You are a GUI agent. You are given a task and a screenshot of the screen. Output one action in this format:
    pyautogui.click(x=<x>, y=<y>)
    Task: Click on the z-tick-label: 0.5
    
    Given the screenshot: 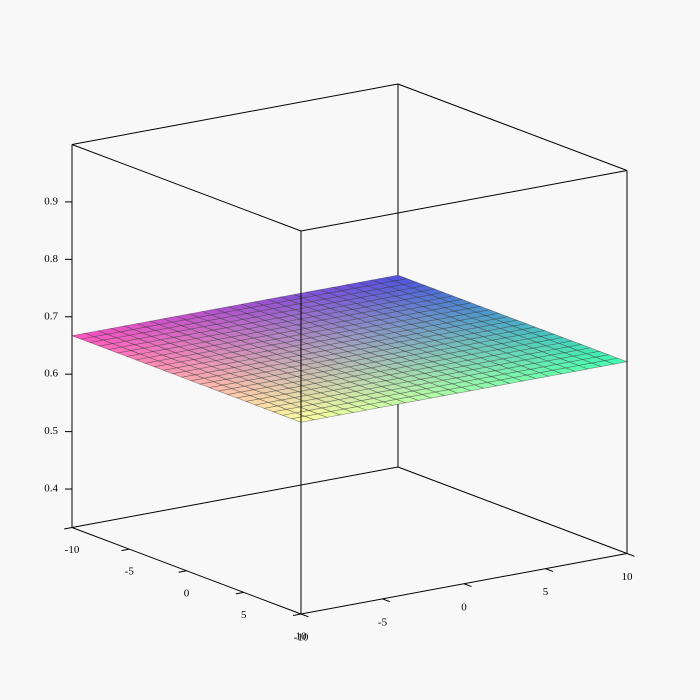 What is the action you would take?
    pyautogui.click(x=51, y=431)
    